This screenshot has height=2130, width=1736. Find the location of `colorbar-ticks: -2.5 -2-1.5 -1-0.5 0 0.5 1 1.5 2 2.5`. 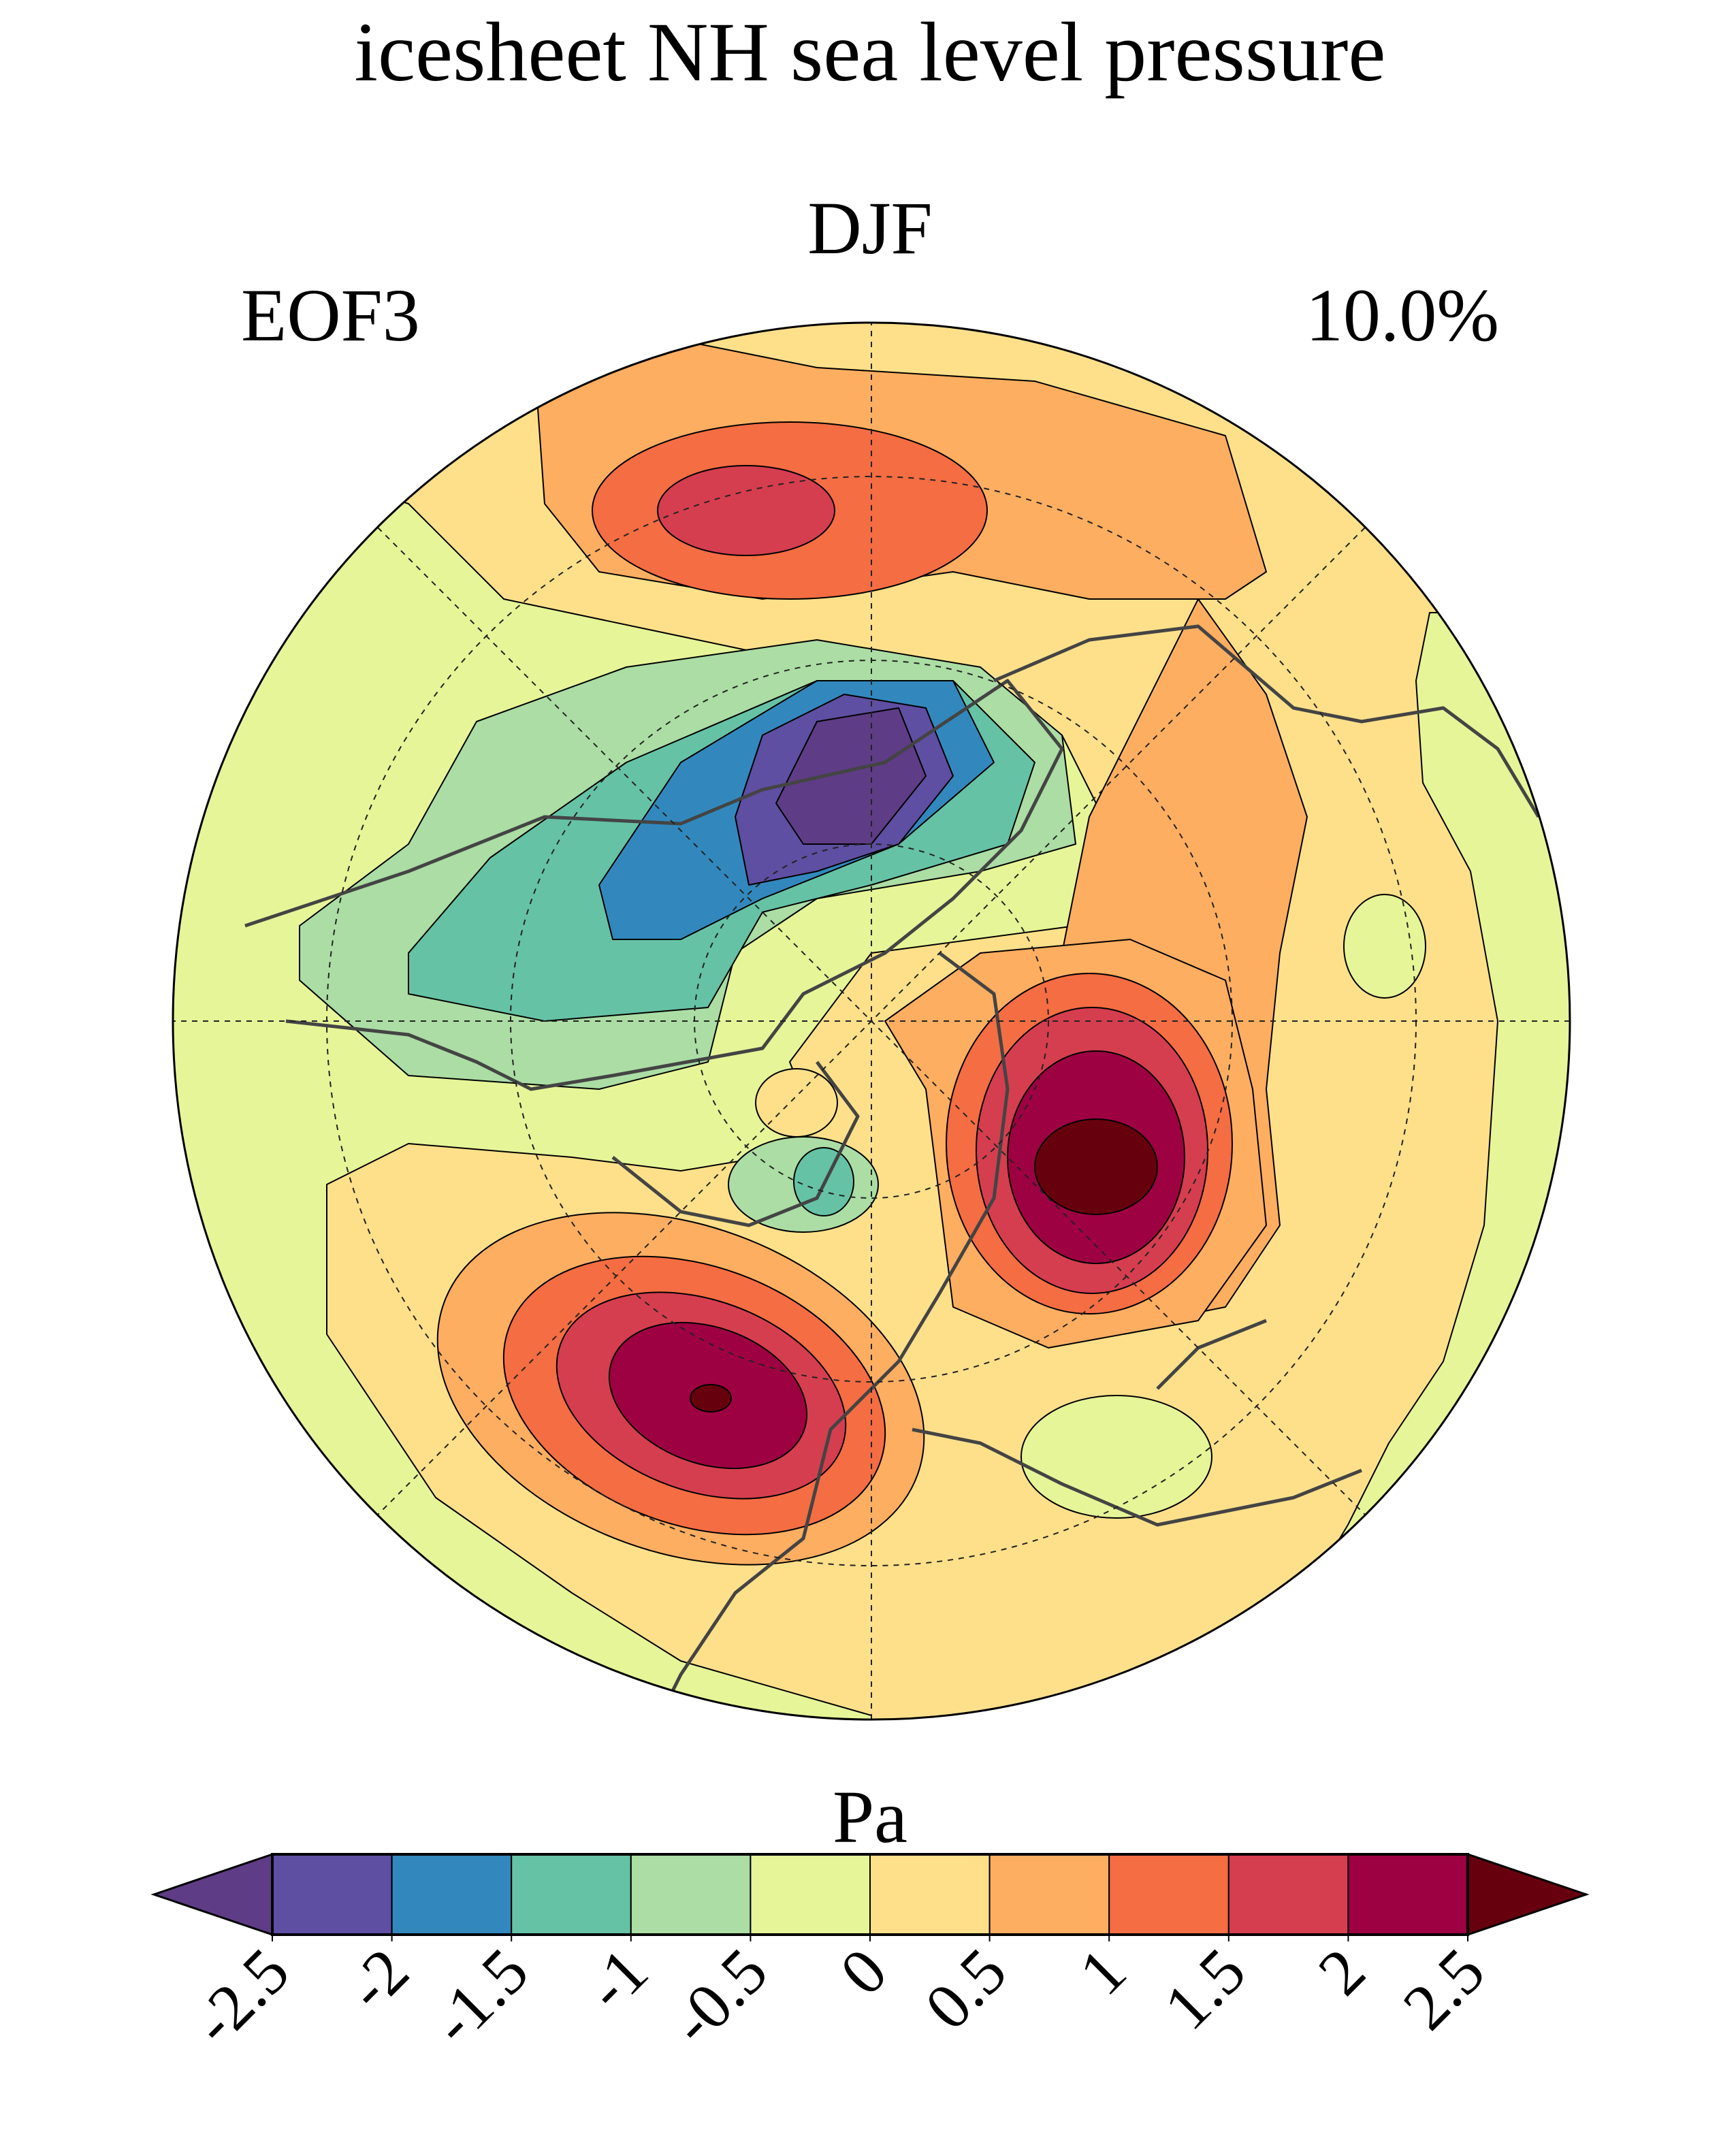

colorbar-ticks: -2.5 -2-1.5 -1-0.5 0 0.5 1 1.5 2 2.5 is located at coordinates (838, 1996).